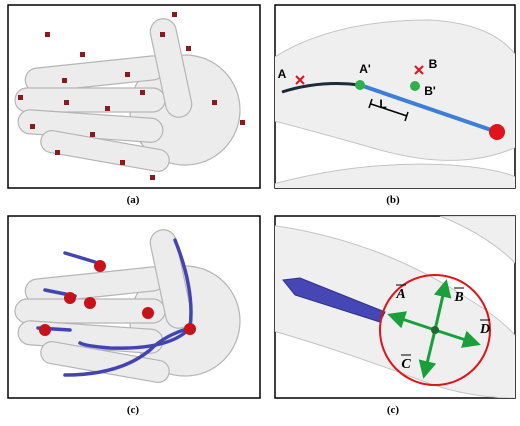 The width and height of the screenshot is (520, 426). I want to click on caption: (a), so click(133, 200).